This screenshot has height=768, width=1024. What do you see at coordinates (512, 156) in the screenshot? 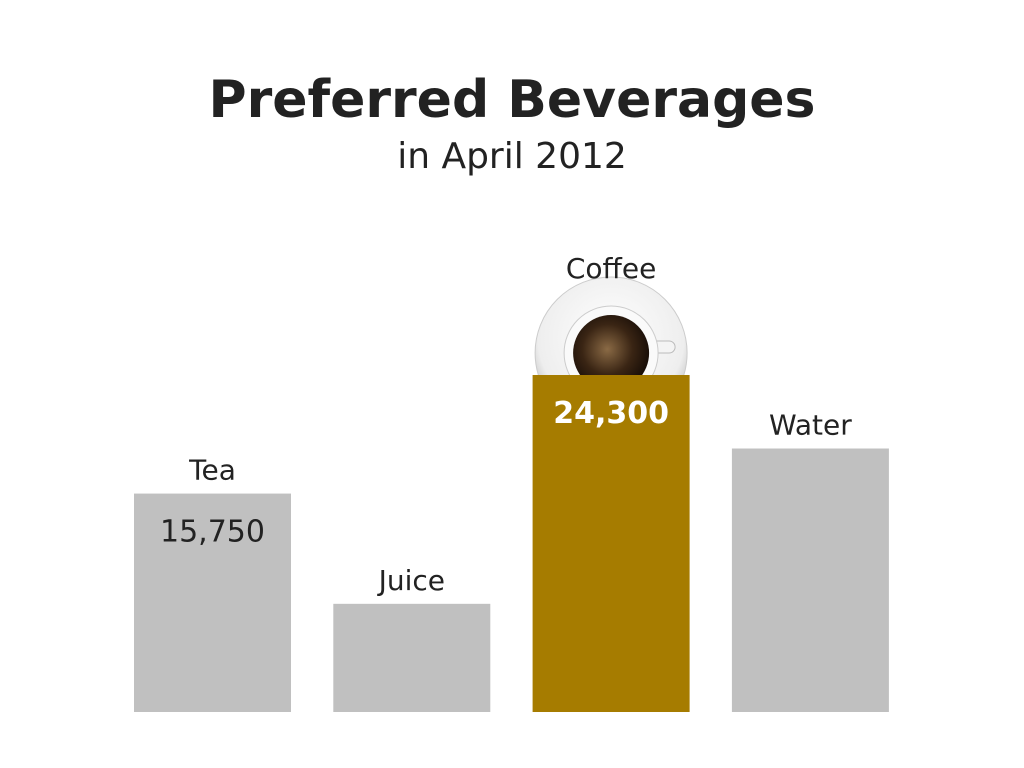
I see `chart-subtitle: in April 2012` at bounding box center [512, 156].